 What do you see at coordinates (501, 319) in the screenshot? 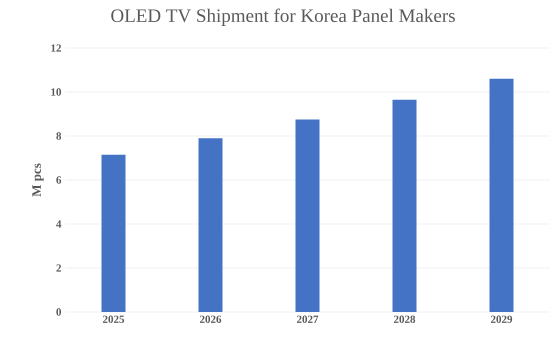
I see `x-tick-label: 2029` at bounding box center [501, 319].